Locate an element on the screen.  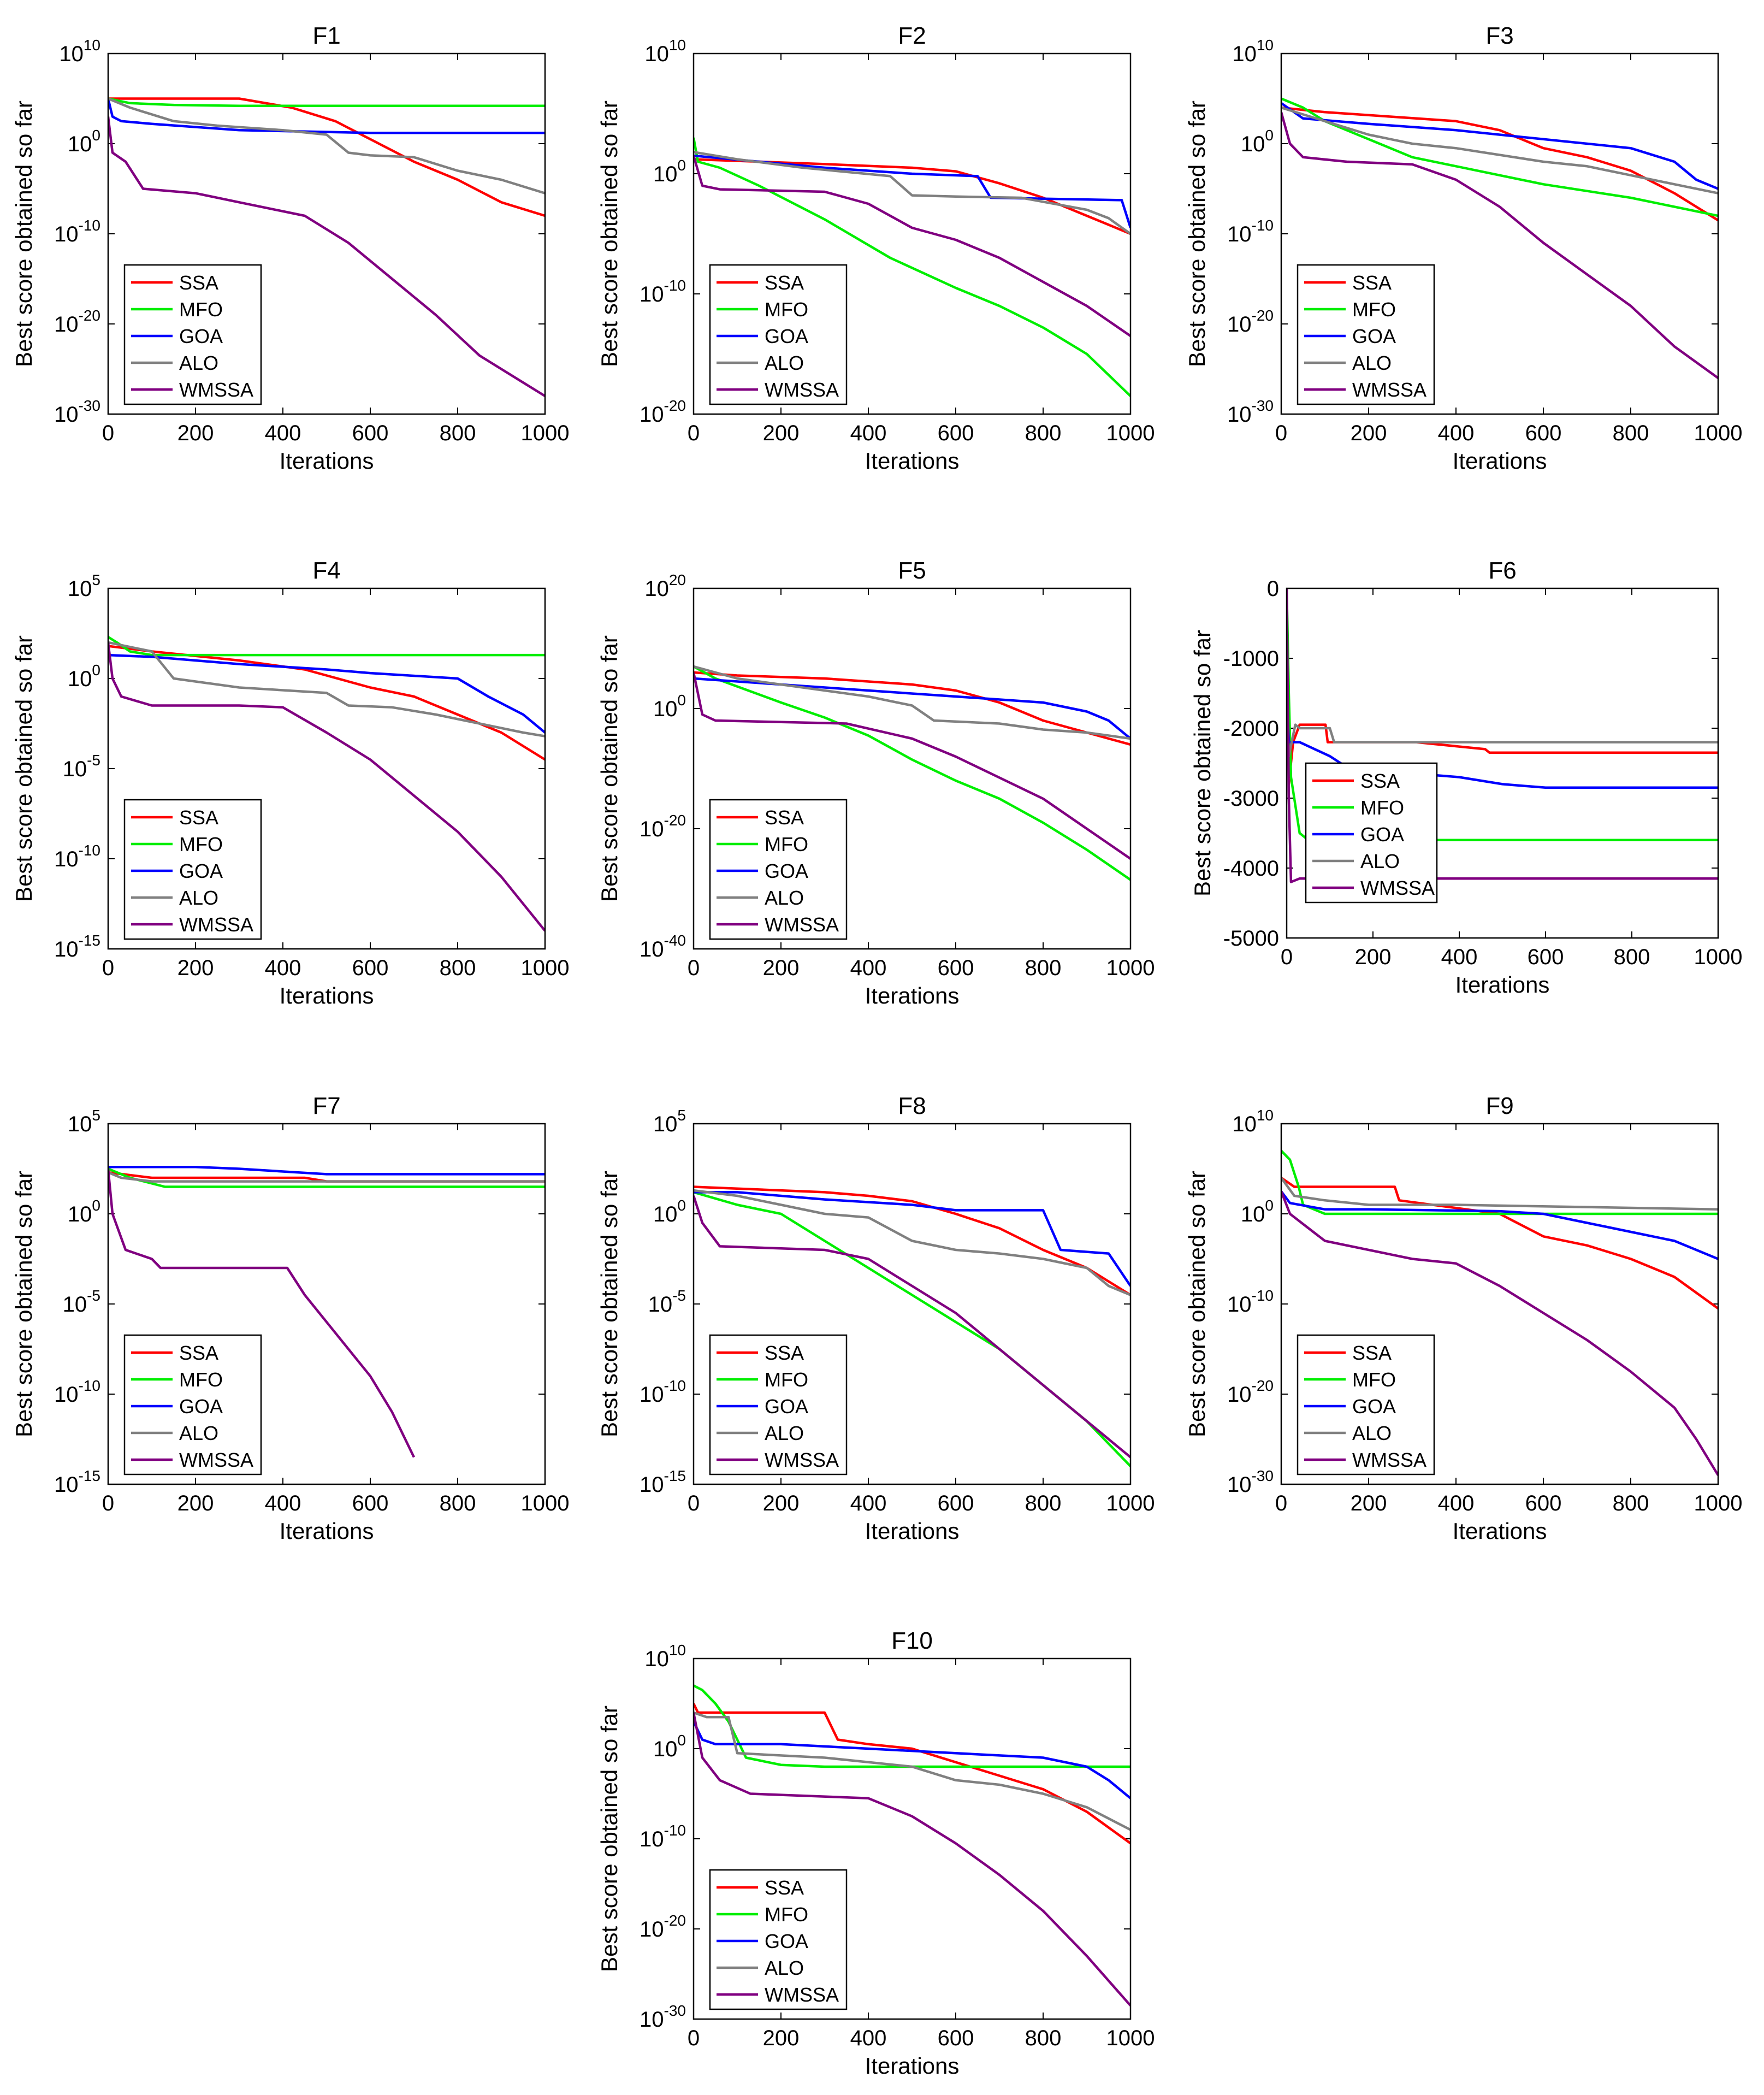
chart-title: F2 is located at coordinates (912, 35).